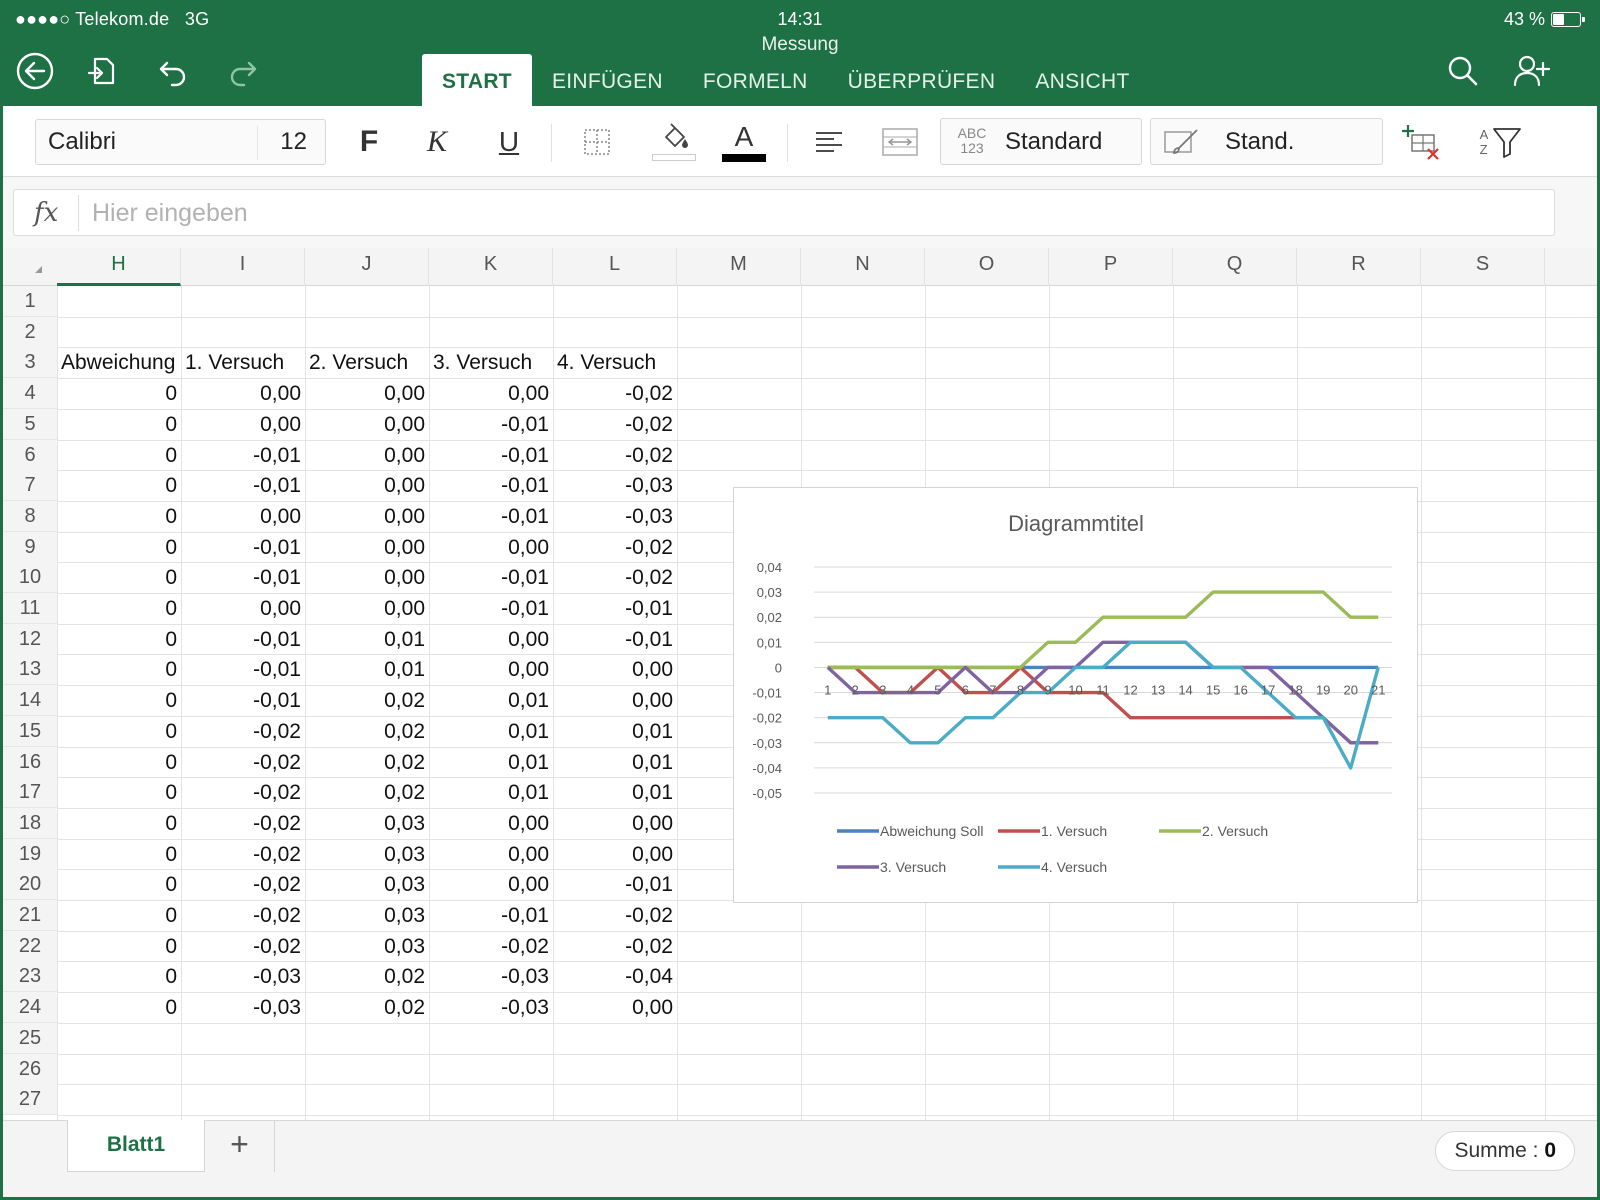 The image size is (1600, 1200). Describe the element at coordinates (863, 267) in the screenshot. I see `column-header-n: N` at that location.